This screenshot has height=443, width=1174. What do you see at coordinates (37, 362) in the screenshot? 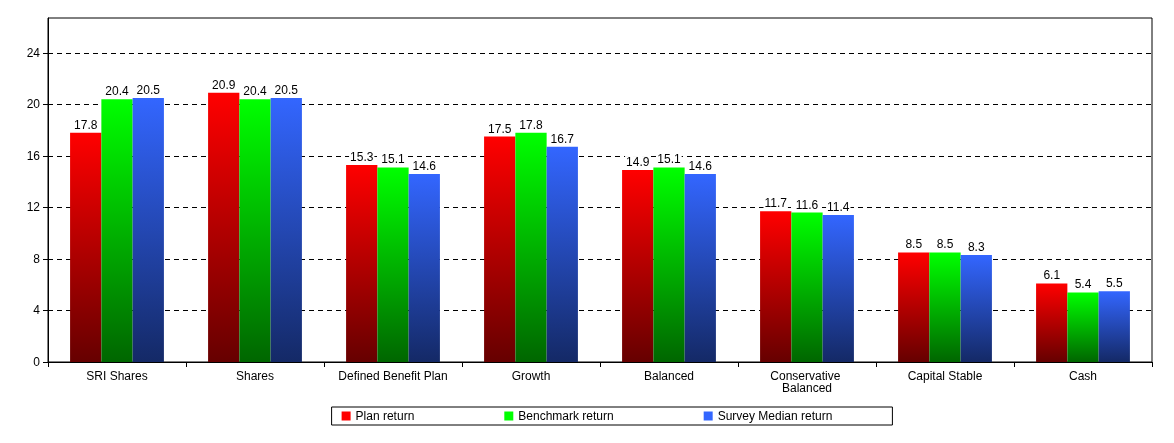
I see `y-tick-label: 0` at bounding box center [37, 362].